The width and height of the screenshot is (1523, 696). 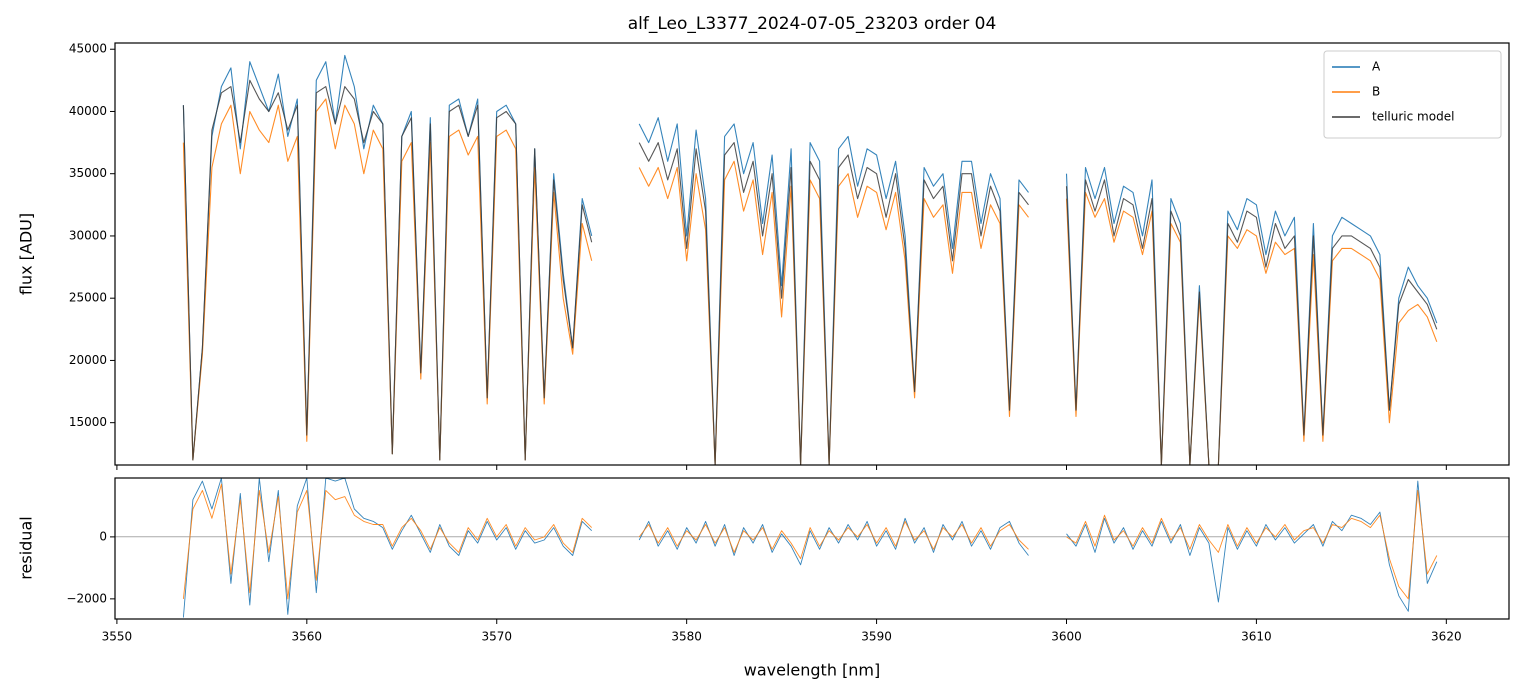 I want to click on y-tick-label: 40000, so click(x=88, y=111).